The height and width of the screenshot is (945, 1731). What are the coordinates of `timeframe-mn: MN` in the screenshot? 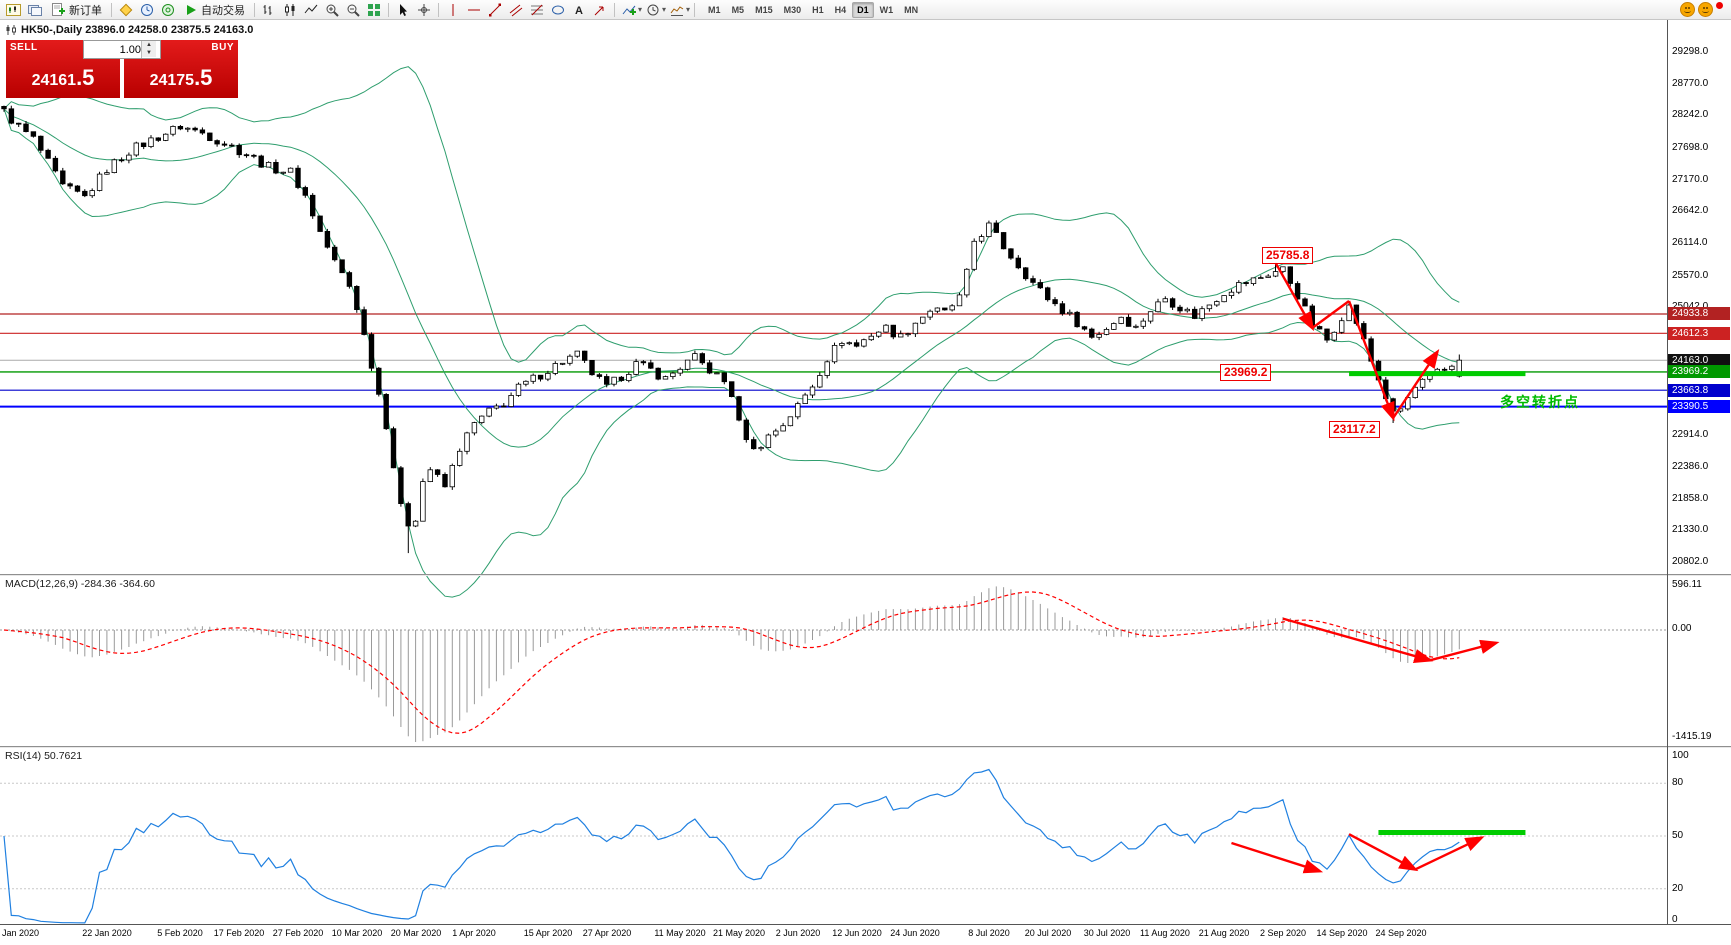 It's located at (911, 9).